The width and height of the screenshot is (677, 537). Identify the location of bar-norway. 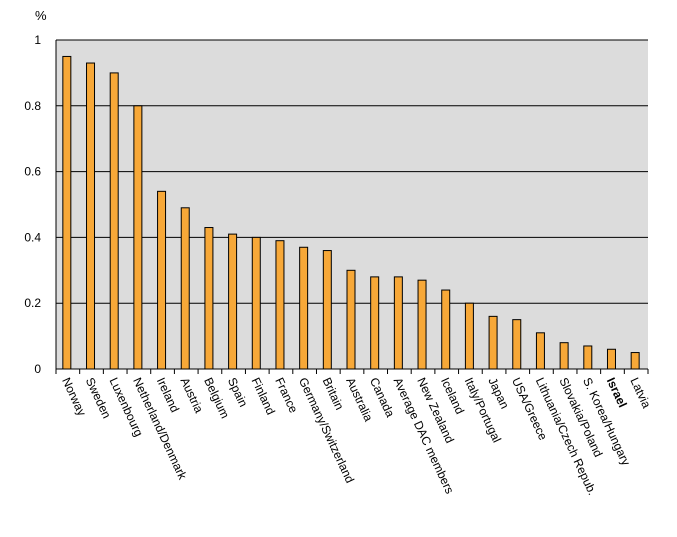
(67, 212).